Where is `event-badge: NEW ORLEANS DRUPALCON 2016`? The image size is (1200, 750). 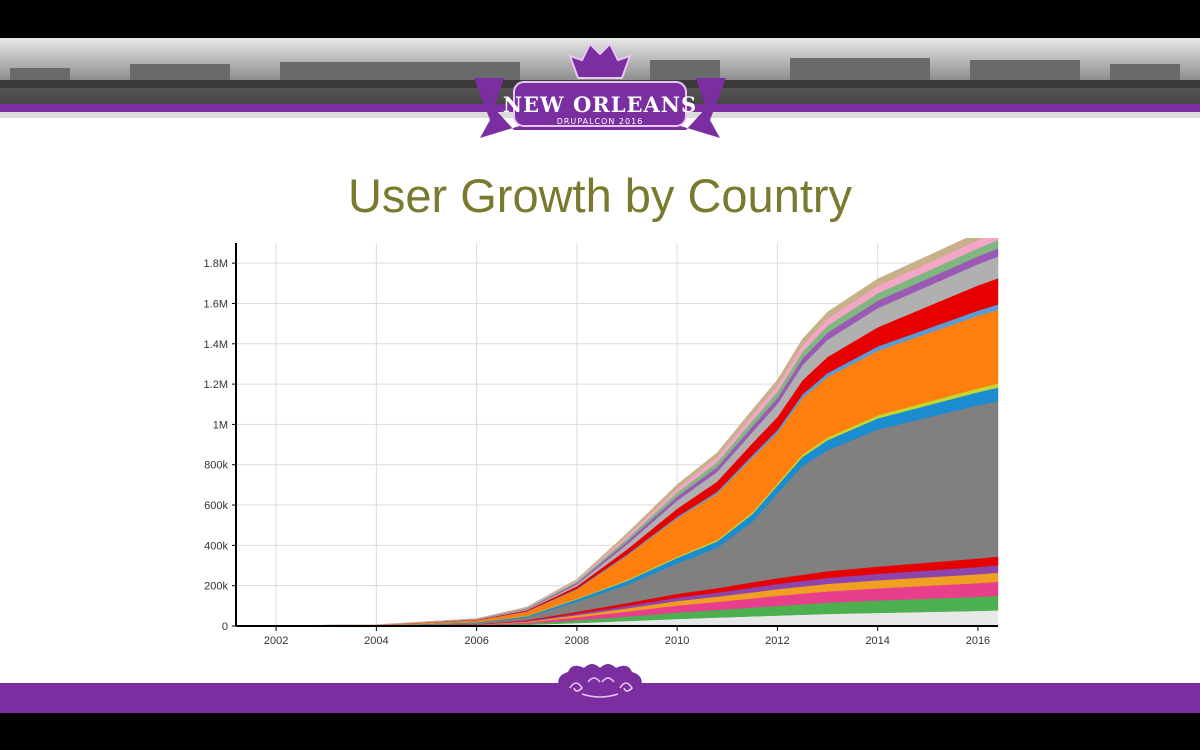 event-badge: NEW ORLEANS DRUPALCON 2016 is located at coordinates (600, 90).